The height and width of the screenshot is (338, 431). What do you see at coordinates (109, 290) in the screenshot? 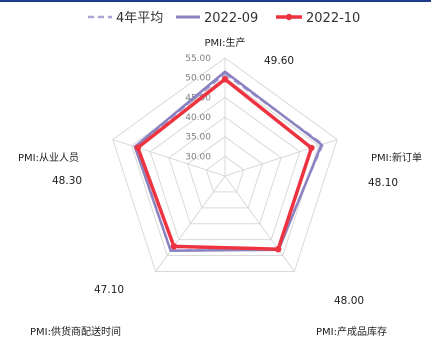
I see `data-label-supplier-delivery-time: 47.10` at bounding box center [109, 290].